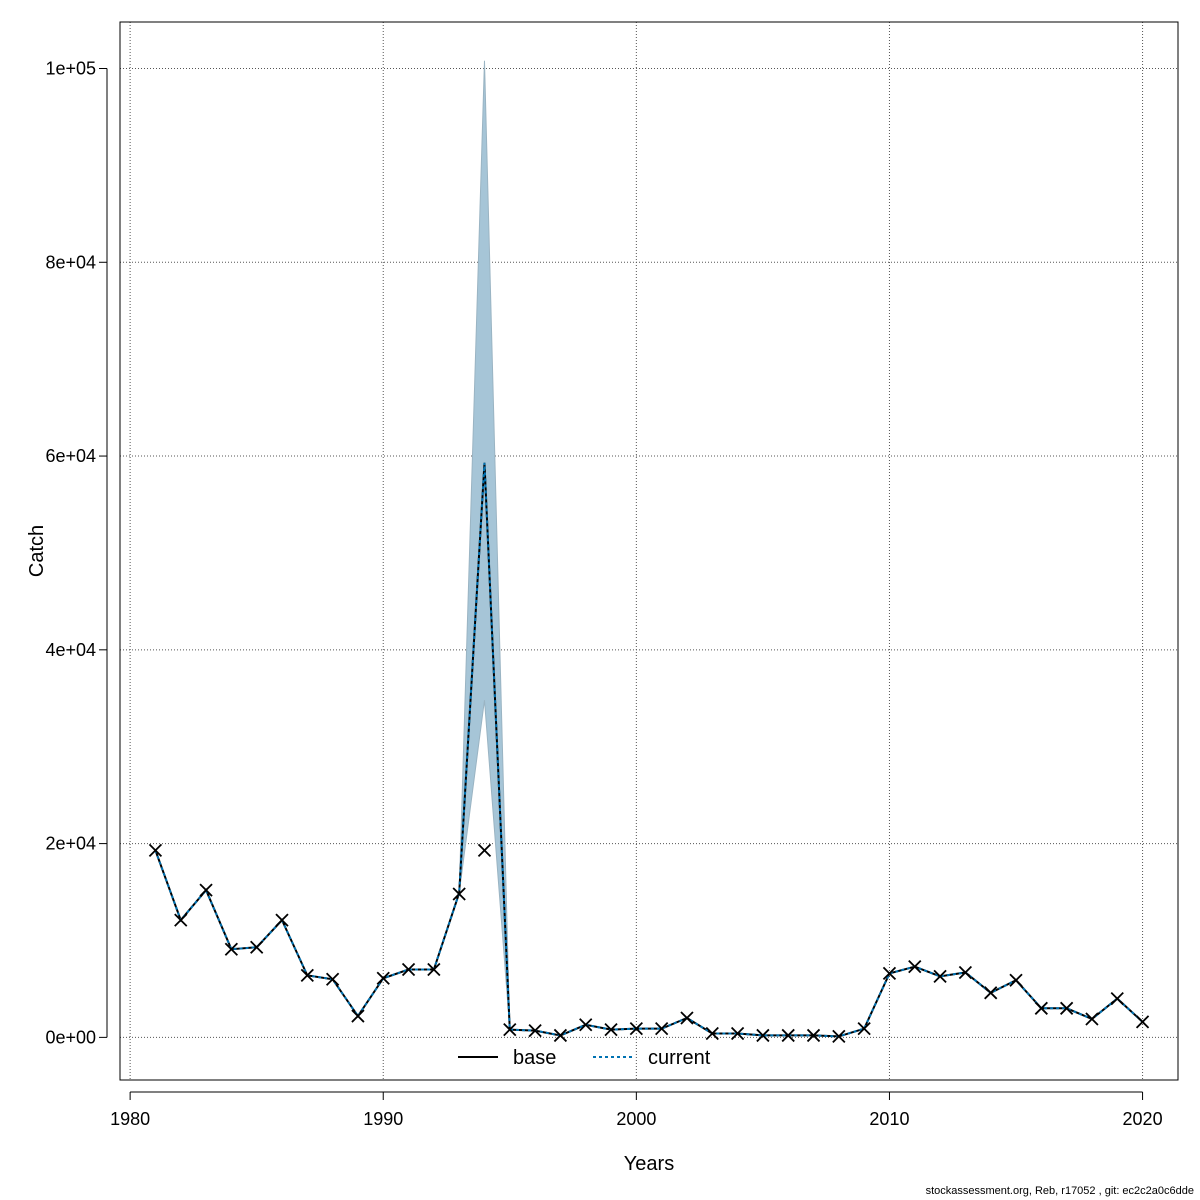  I want to click on observed-point-1997, so click(560, 1035).